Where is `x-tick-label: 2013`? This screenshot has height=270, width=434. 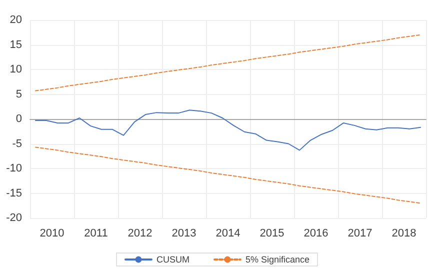
x-tick-label: 2013 is located at coordinates (184, 234).